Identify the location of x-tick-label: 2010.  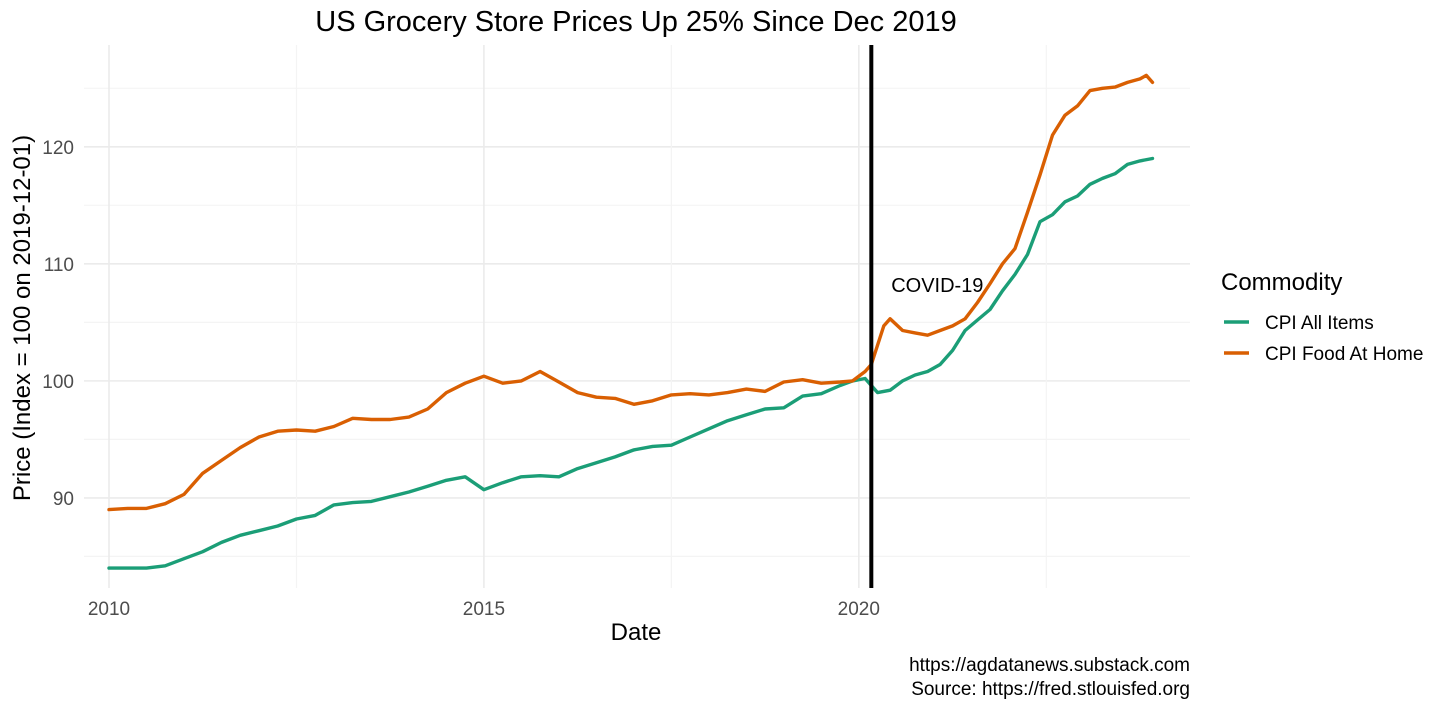
(109, 609).